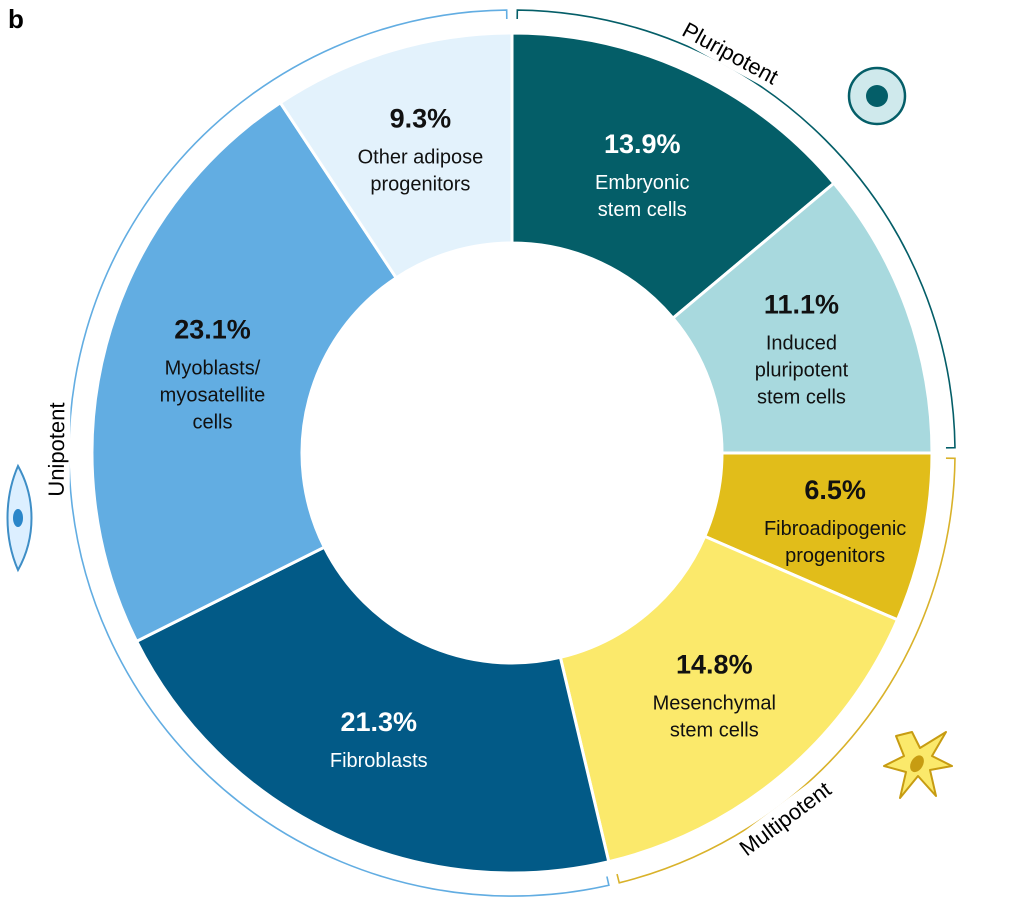 This screenshot has height=913, width=1024. I want to click on slice-name-label-0-1: stem cells, so click(642, 210).